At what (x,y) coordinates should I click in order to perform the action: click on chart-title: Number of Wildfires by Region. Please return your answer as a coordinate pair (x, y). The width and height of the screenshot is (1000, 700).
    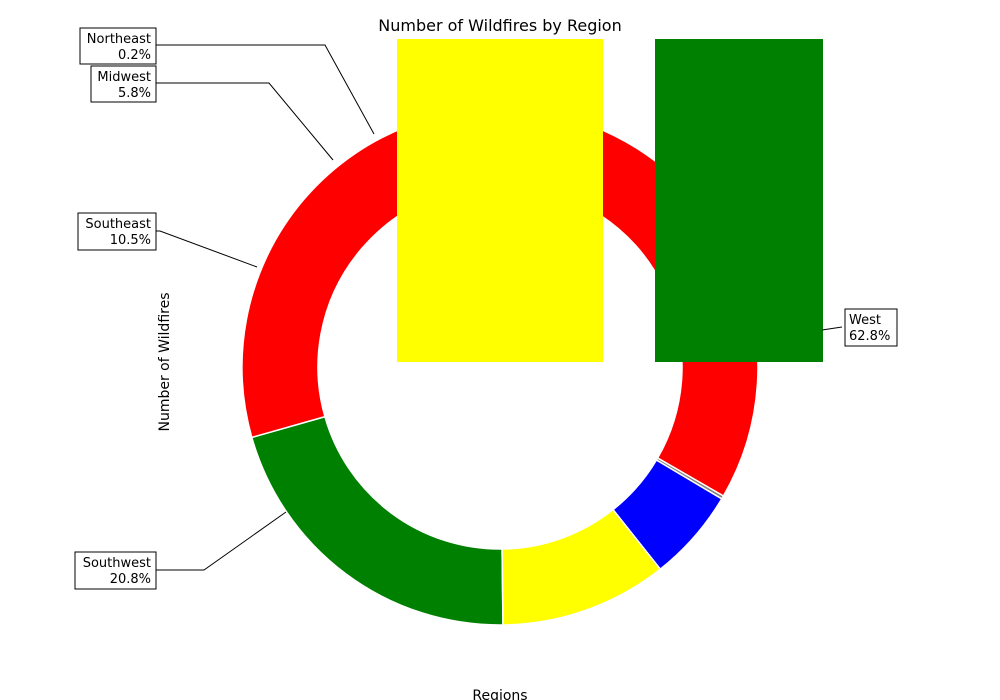
    Looking at the image, I should click on (499, 25).